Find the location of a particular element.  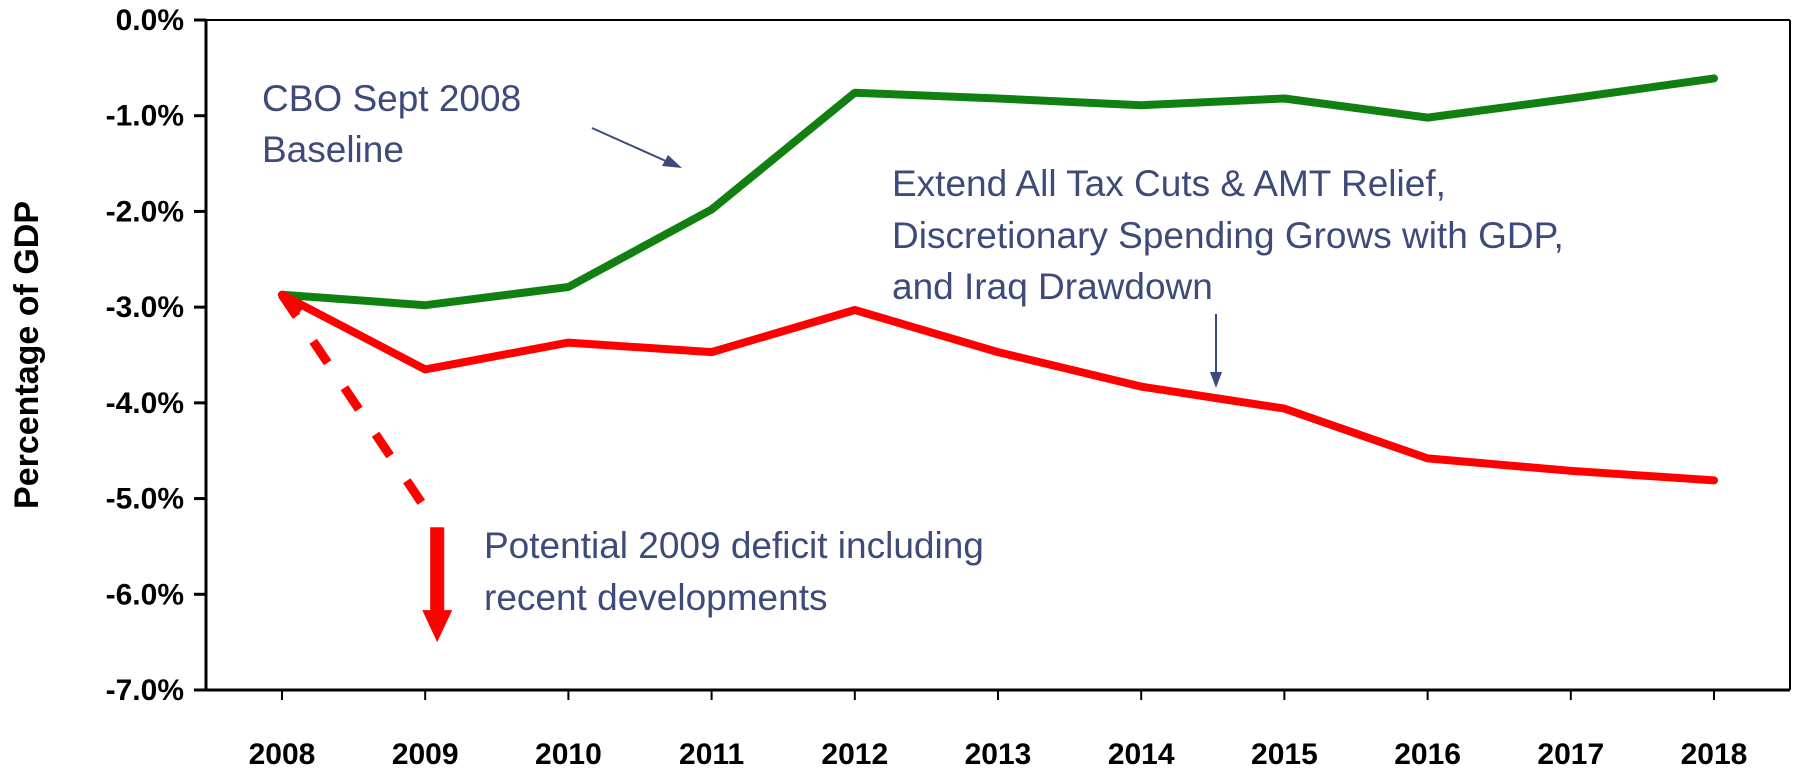

potential-deficit-projection is located at coordinates (365, 467).